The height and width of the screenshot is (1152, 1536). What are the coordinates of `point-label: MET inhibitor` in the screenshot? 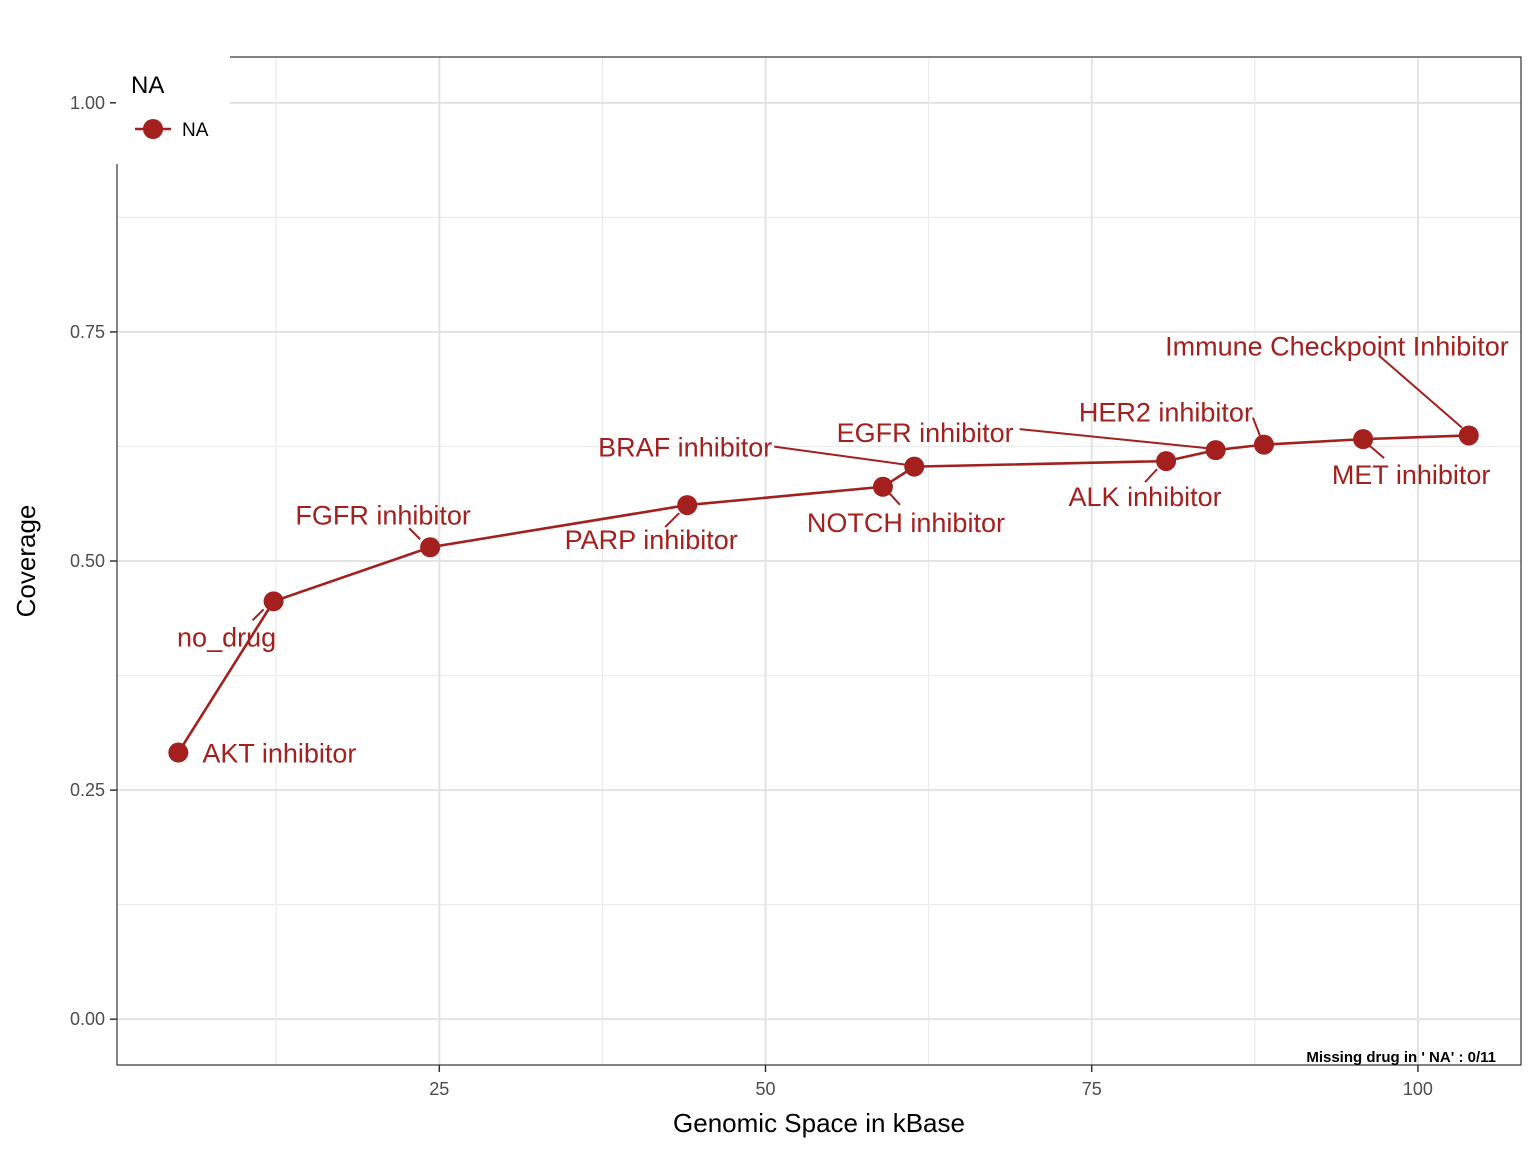 It's located at (1411, 475).